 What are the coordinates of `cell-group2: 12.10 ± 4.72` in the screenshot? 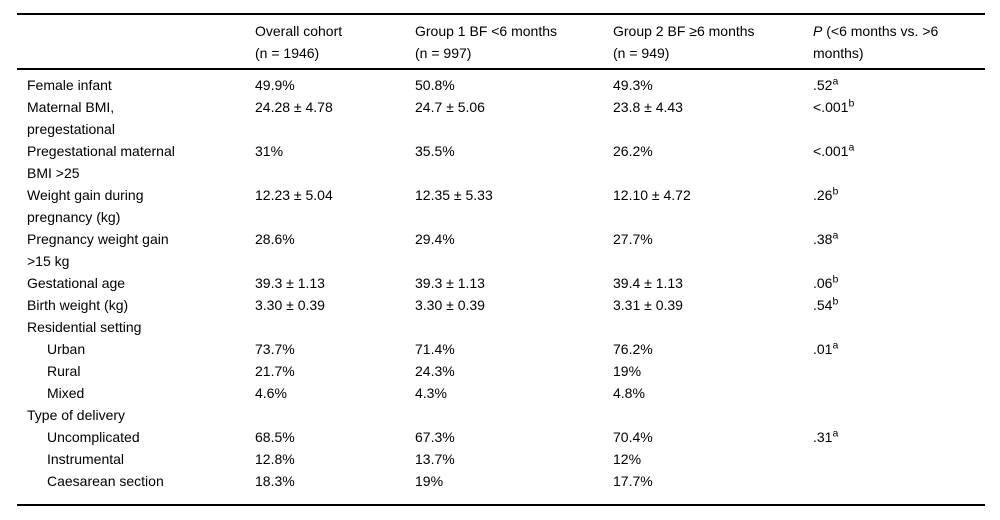 It's located at (652, 195).